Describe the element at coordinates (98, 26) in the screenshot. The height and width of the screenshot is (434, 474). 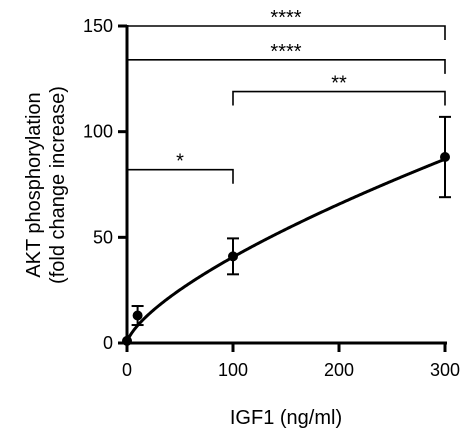
I see `y-tick-label: 150` at that location.